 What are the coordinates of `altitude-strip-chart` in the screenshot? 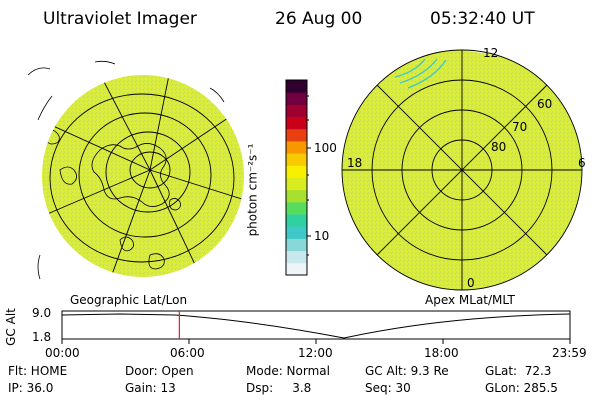 It's located at (316, 327).